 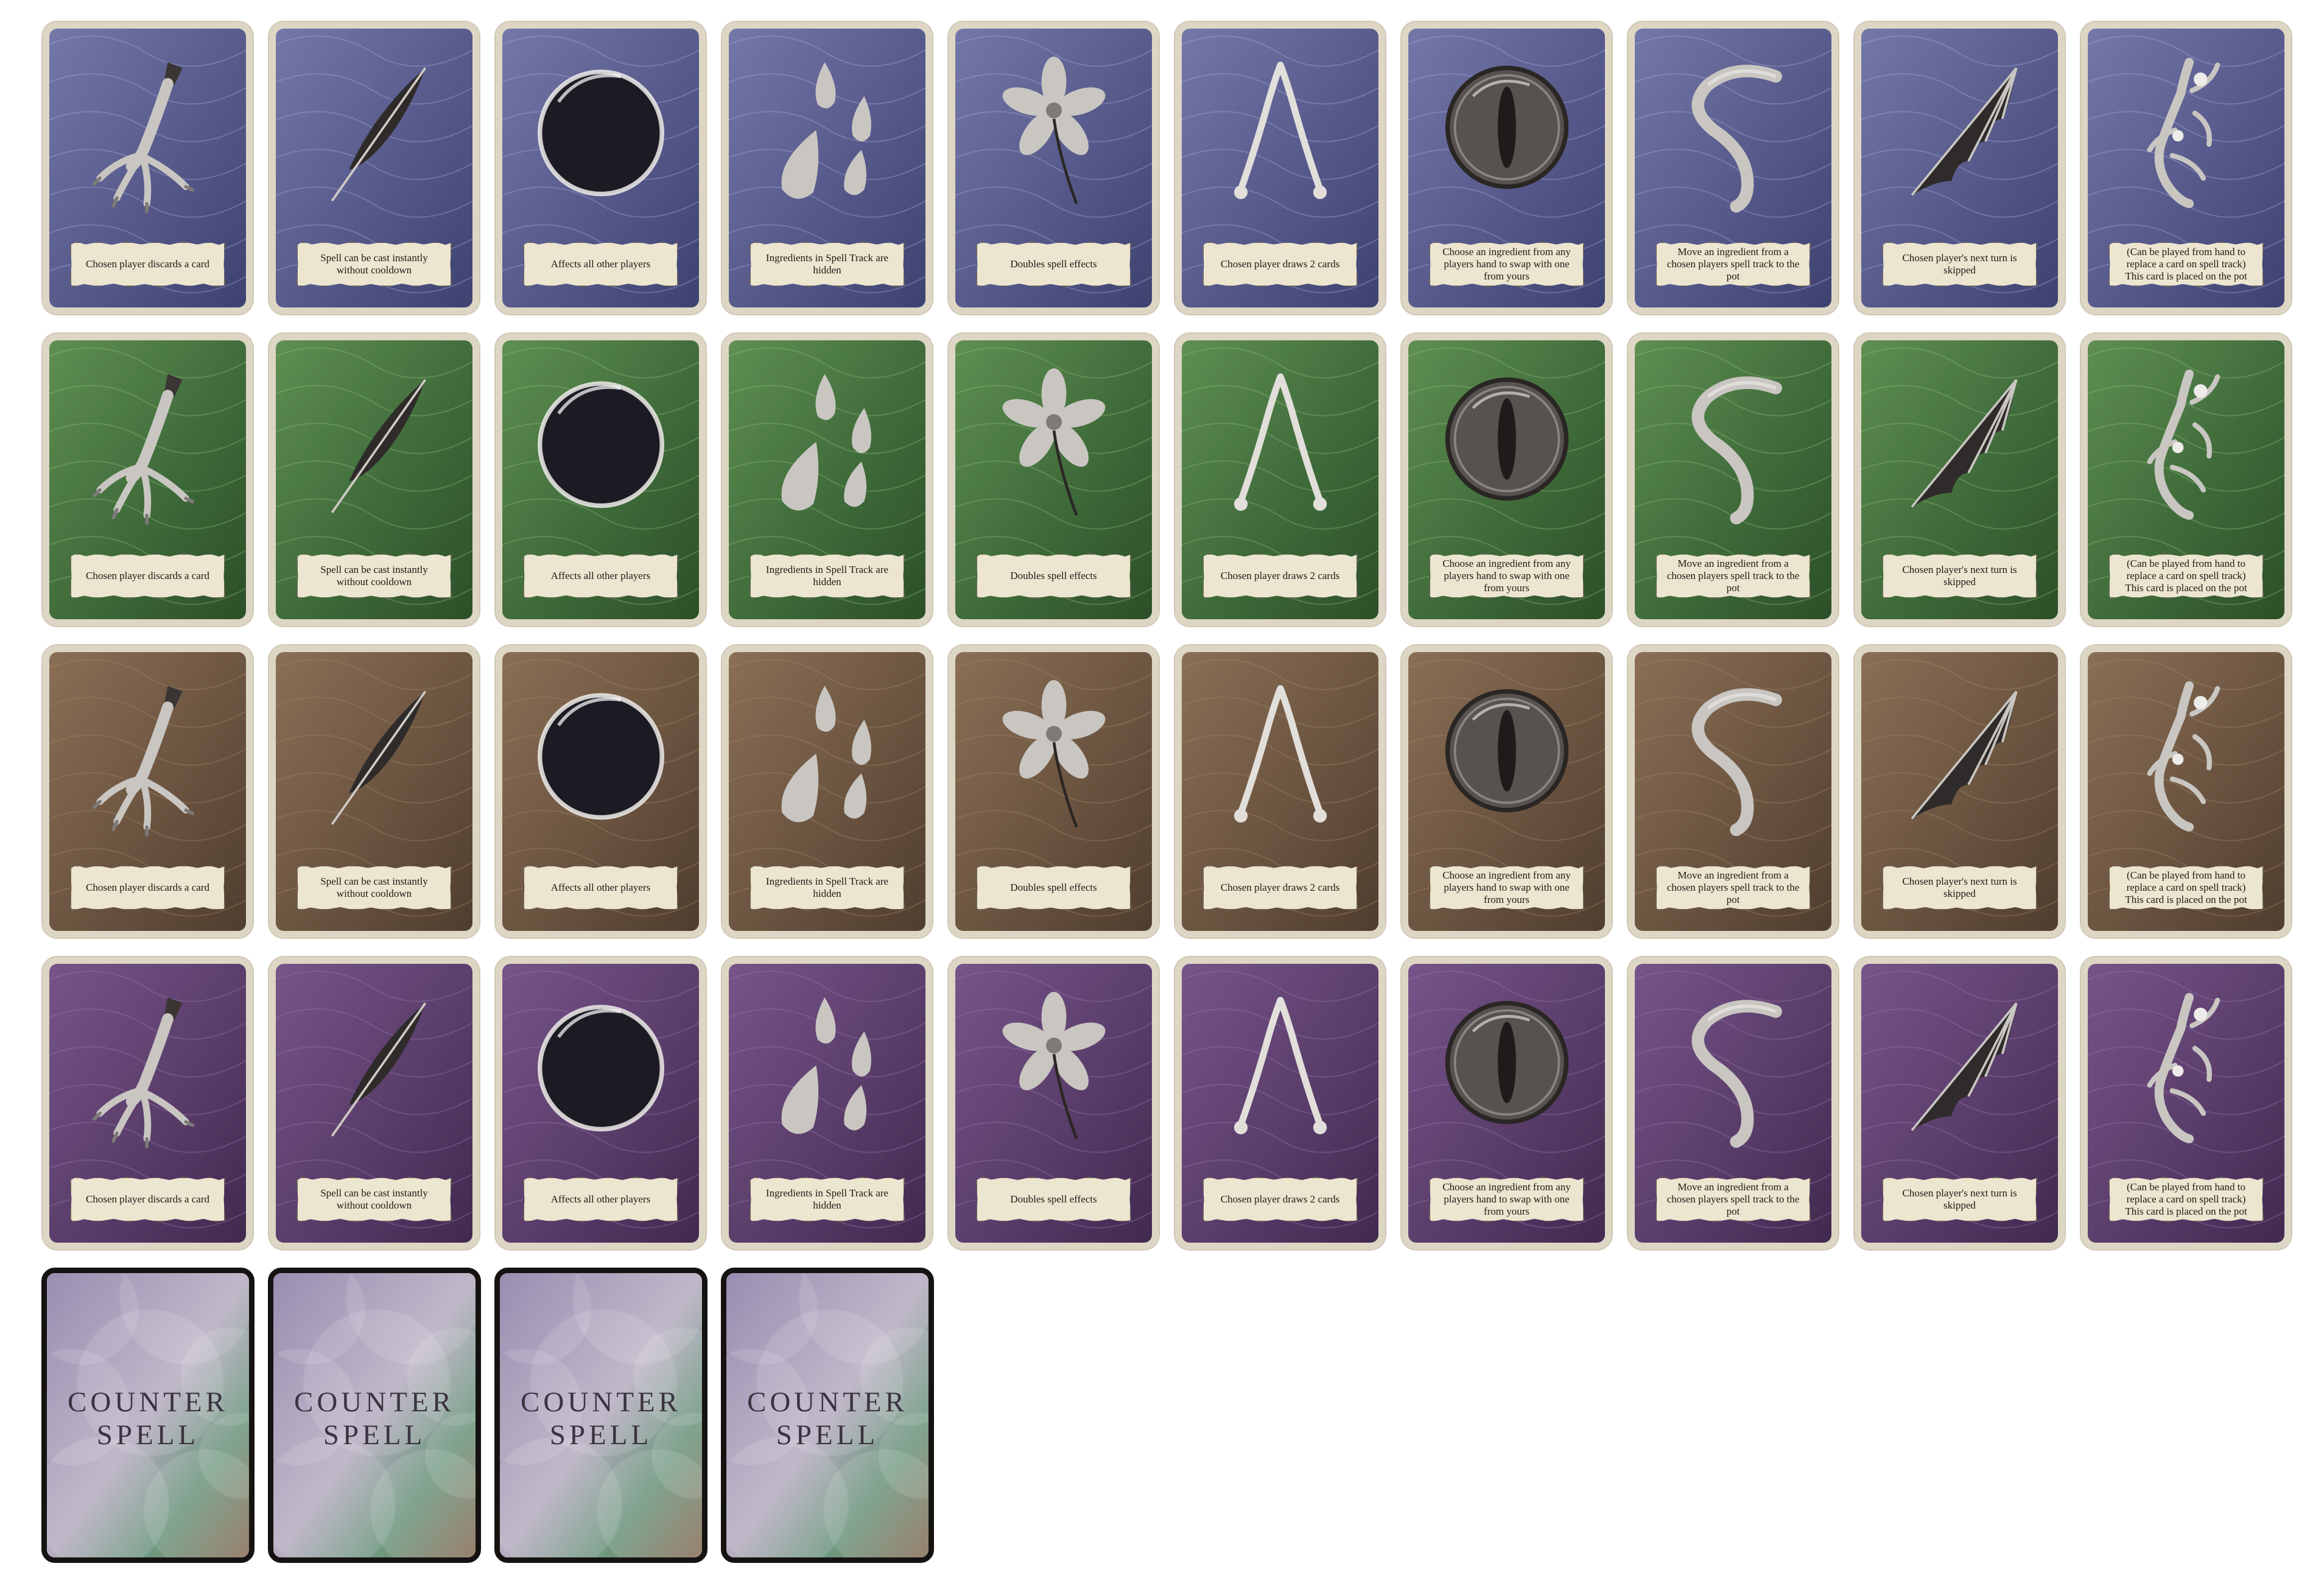 What do you see at coordinates (1280, 887) in the screenshot?
I see `card-effect-text: Chosen player draws 2 cards` at bounding box center [1280, 887].